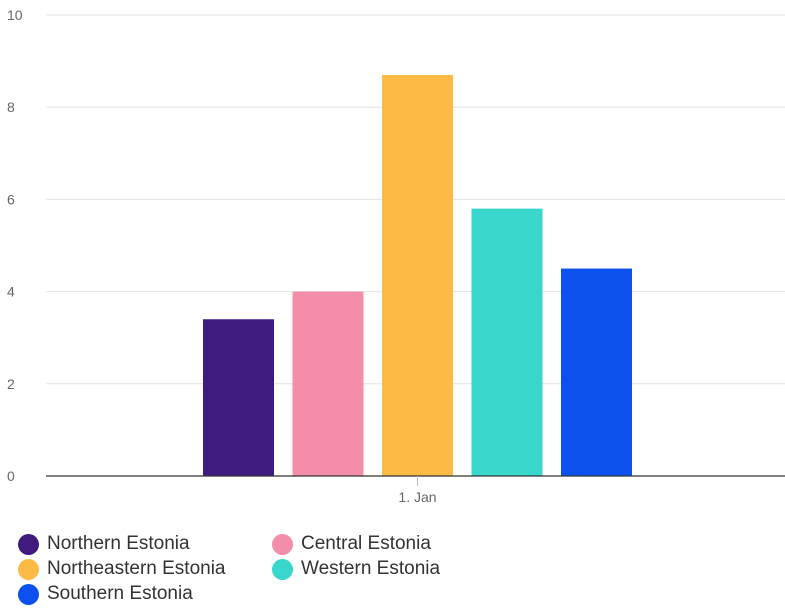 This screenshot has height=610, width=785. Describe the element at coordinates (28, 569) in the screenshot. I see `legend-swatch-northeastern-estonia` at that location.